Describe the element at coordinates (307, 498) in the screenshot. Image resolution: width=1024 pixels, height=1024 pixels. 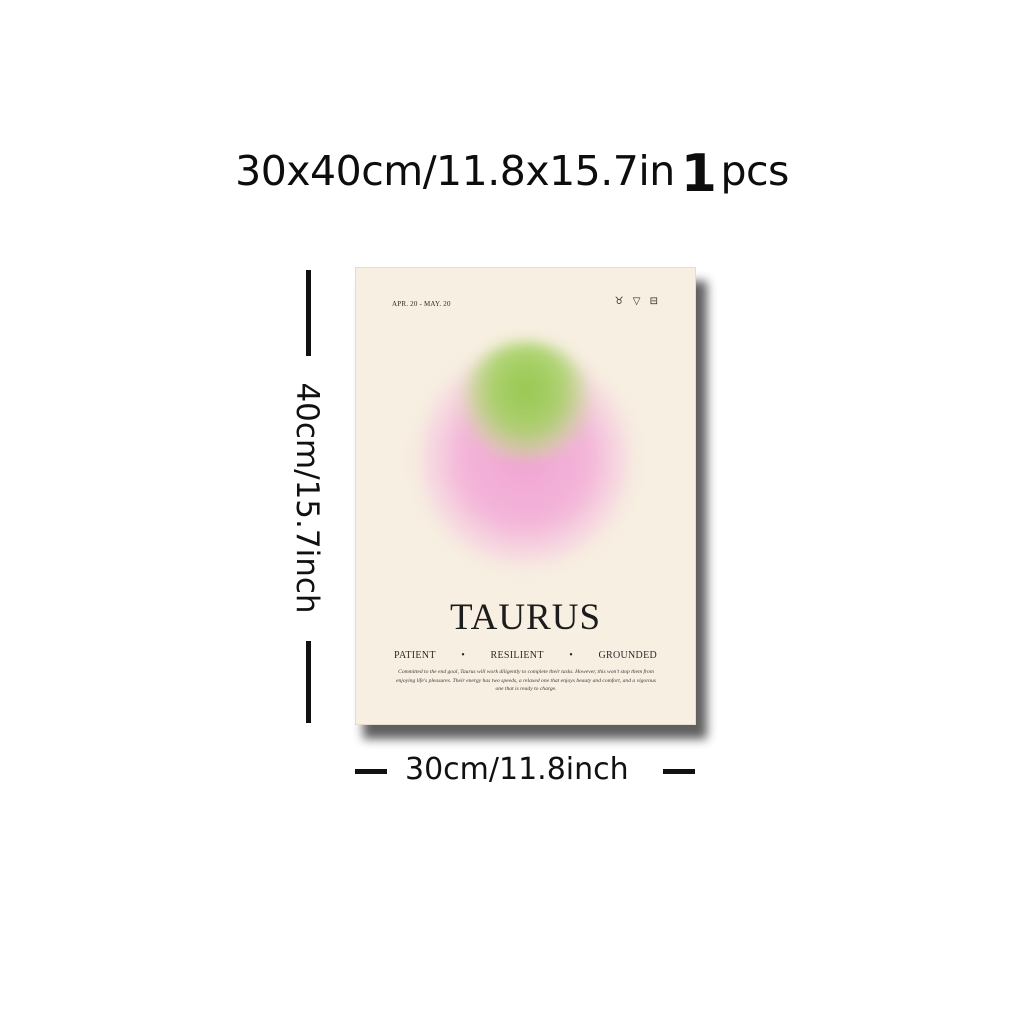
I see `height-dimension-label: 40cm/15.7inch` at that location.